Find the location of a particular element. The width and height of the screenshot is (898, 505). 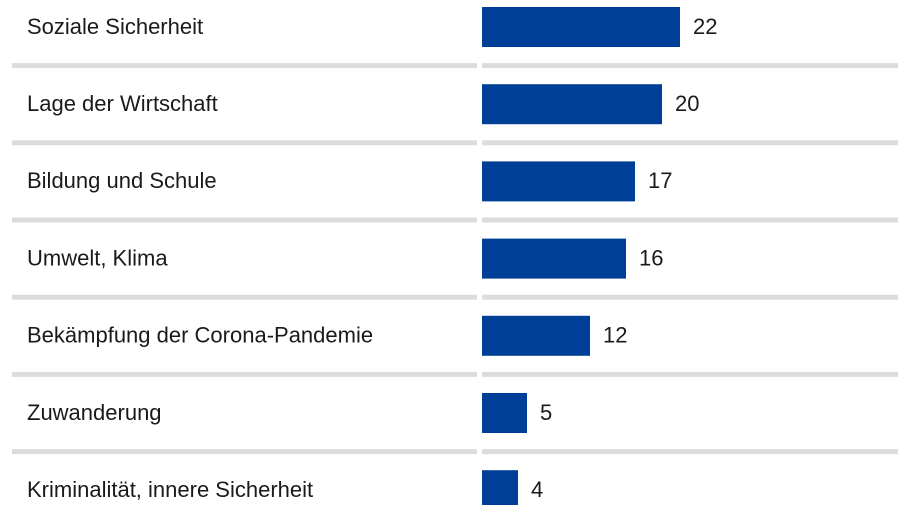

category-label: Soziale Sicherheit is located at coordinates (115, 26).